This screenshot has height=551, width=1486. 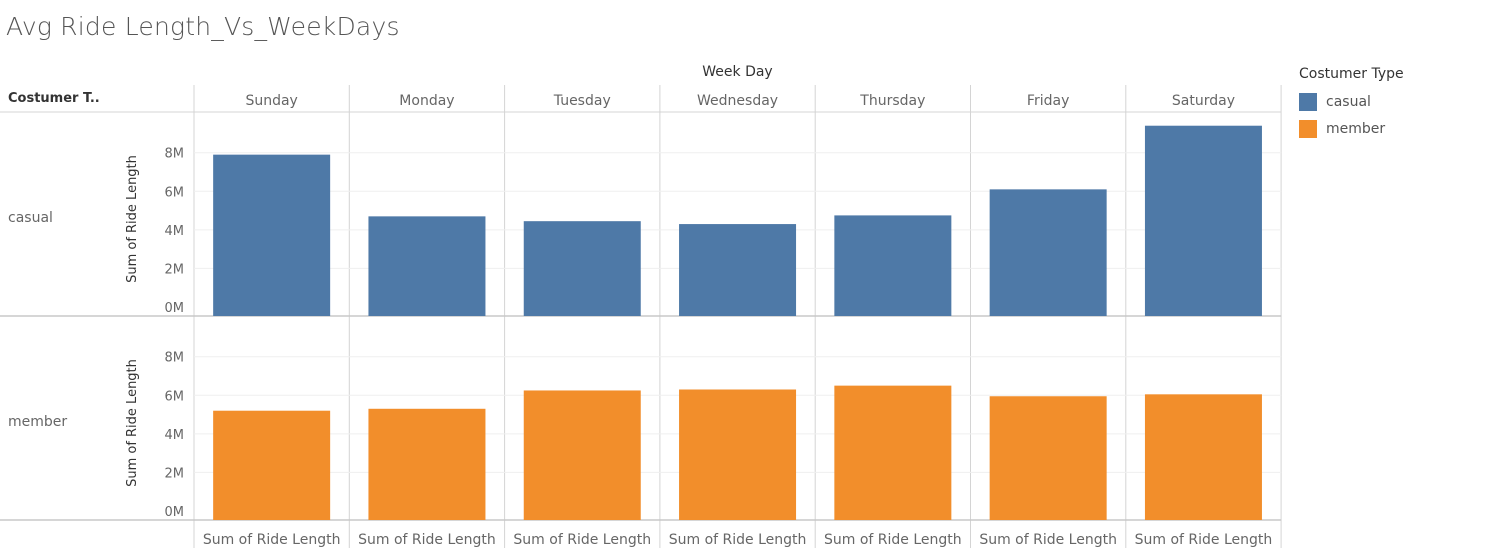 I want to click on bar-member-saturday, so click(x=1203, y=457).